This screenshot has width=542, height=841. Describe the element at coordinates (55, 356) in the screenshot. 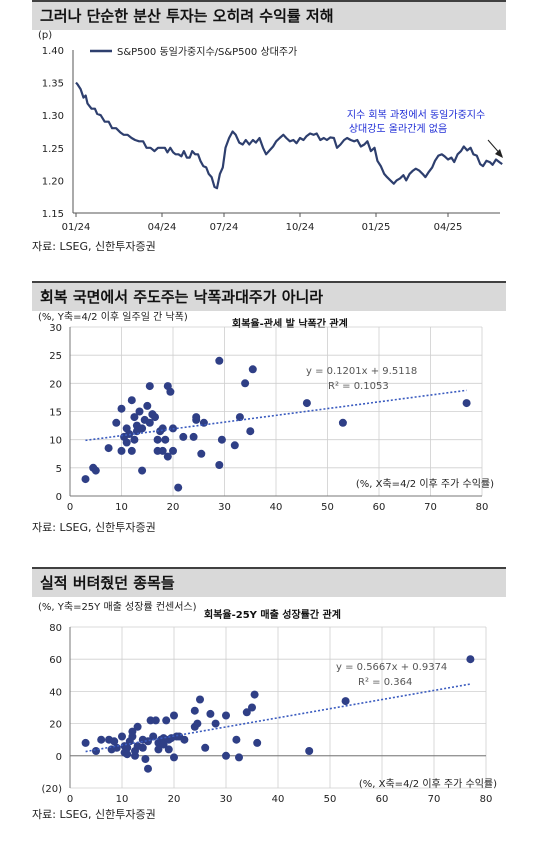

I see `scatter1-y-tick-label: 25` at that location.